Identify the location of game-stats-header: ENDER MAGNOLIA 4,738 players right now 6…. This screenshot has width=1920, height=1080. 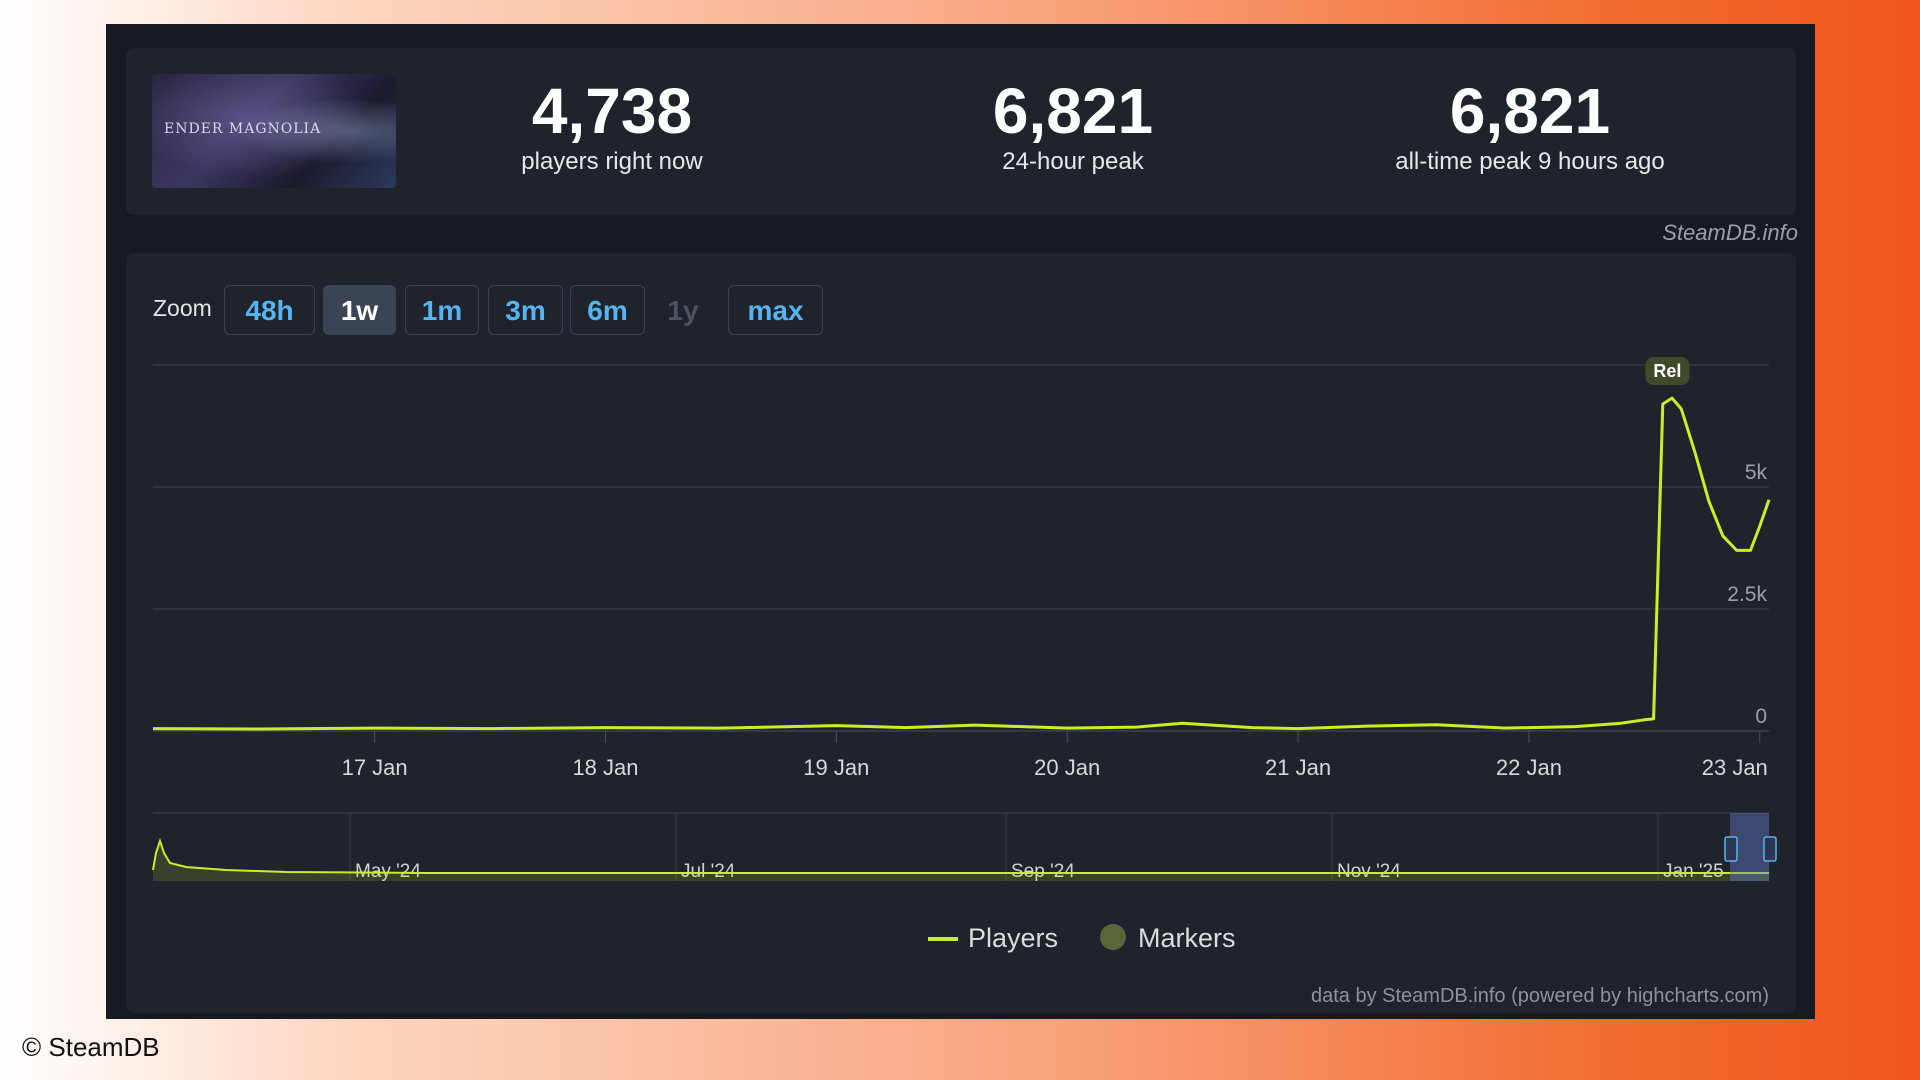
(961, 131).